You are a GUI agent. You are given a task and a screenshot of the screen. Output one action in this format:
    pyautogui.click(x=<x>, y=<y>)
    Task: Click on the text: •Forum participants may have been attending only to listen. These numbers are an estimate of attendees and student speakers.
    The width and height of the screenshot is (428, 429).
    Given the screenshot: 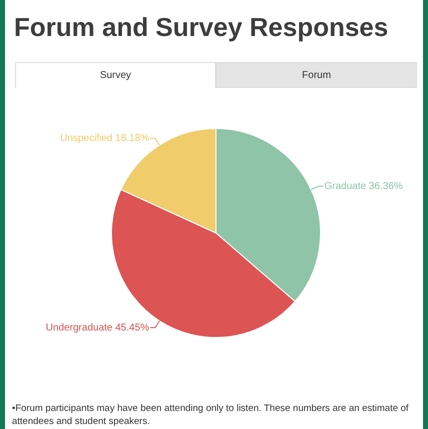 What is the action you would take?
    pyautogui.click(x=211, y=415)
    